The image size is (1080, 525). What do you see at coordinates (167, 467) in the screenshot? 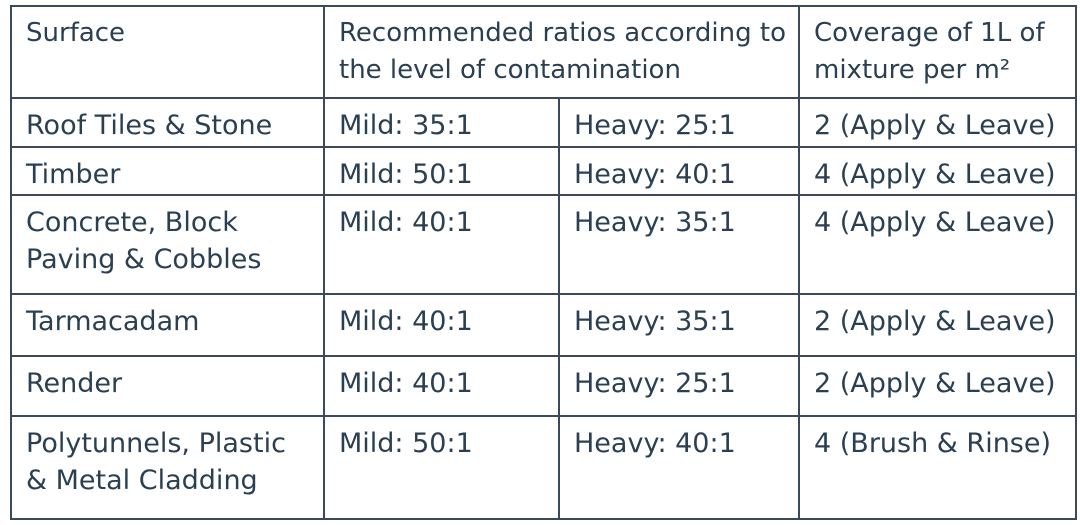
I see `table-cell: Polytunnels, Plastic & Metal Cladding` at bounding box center [167, 467].